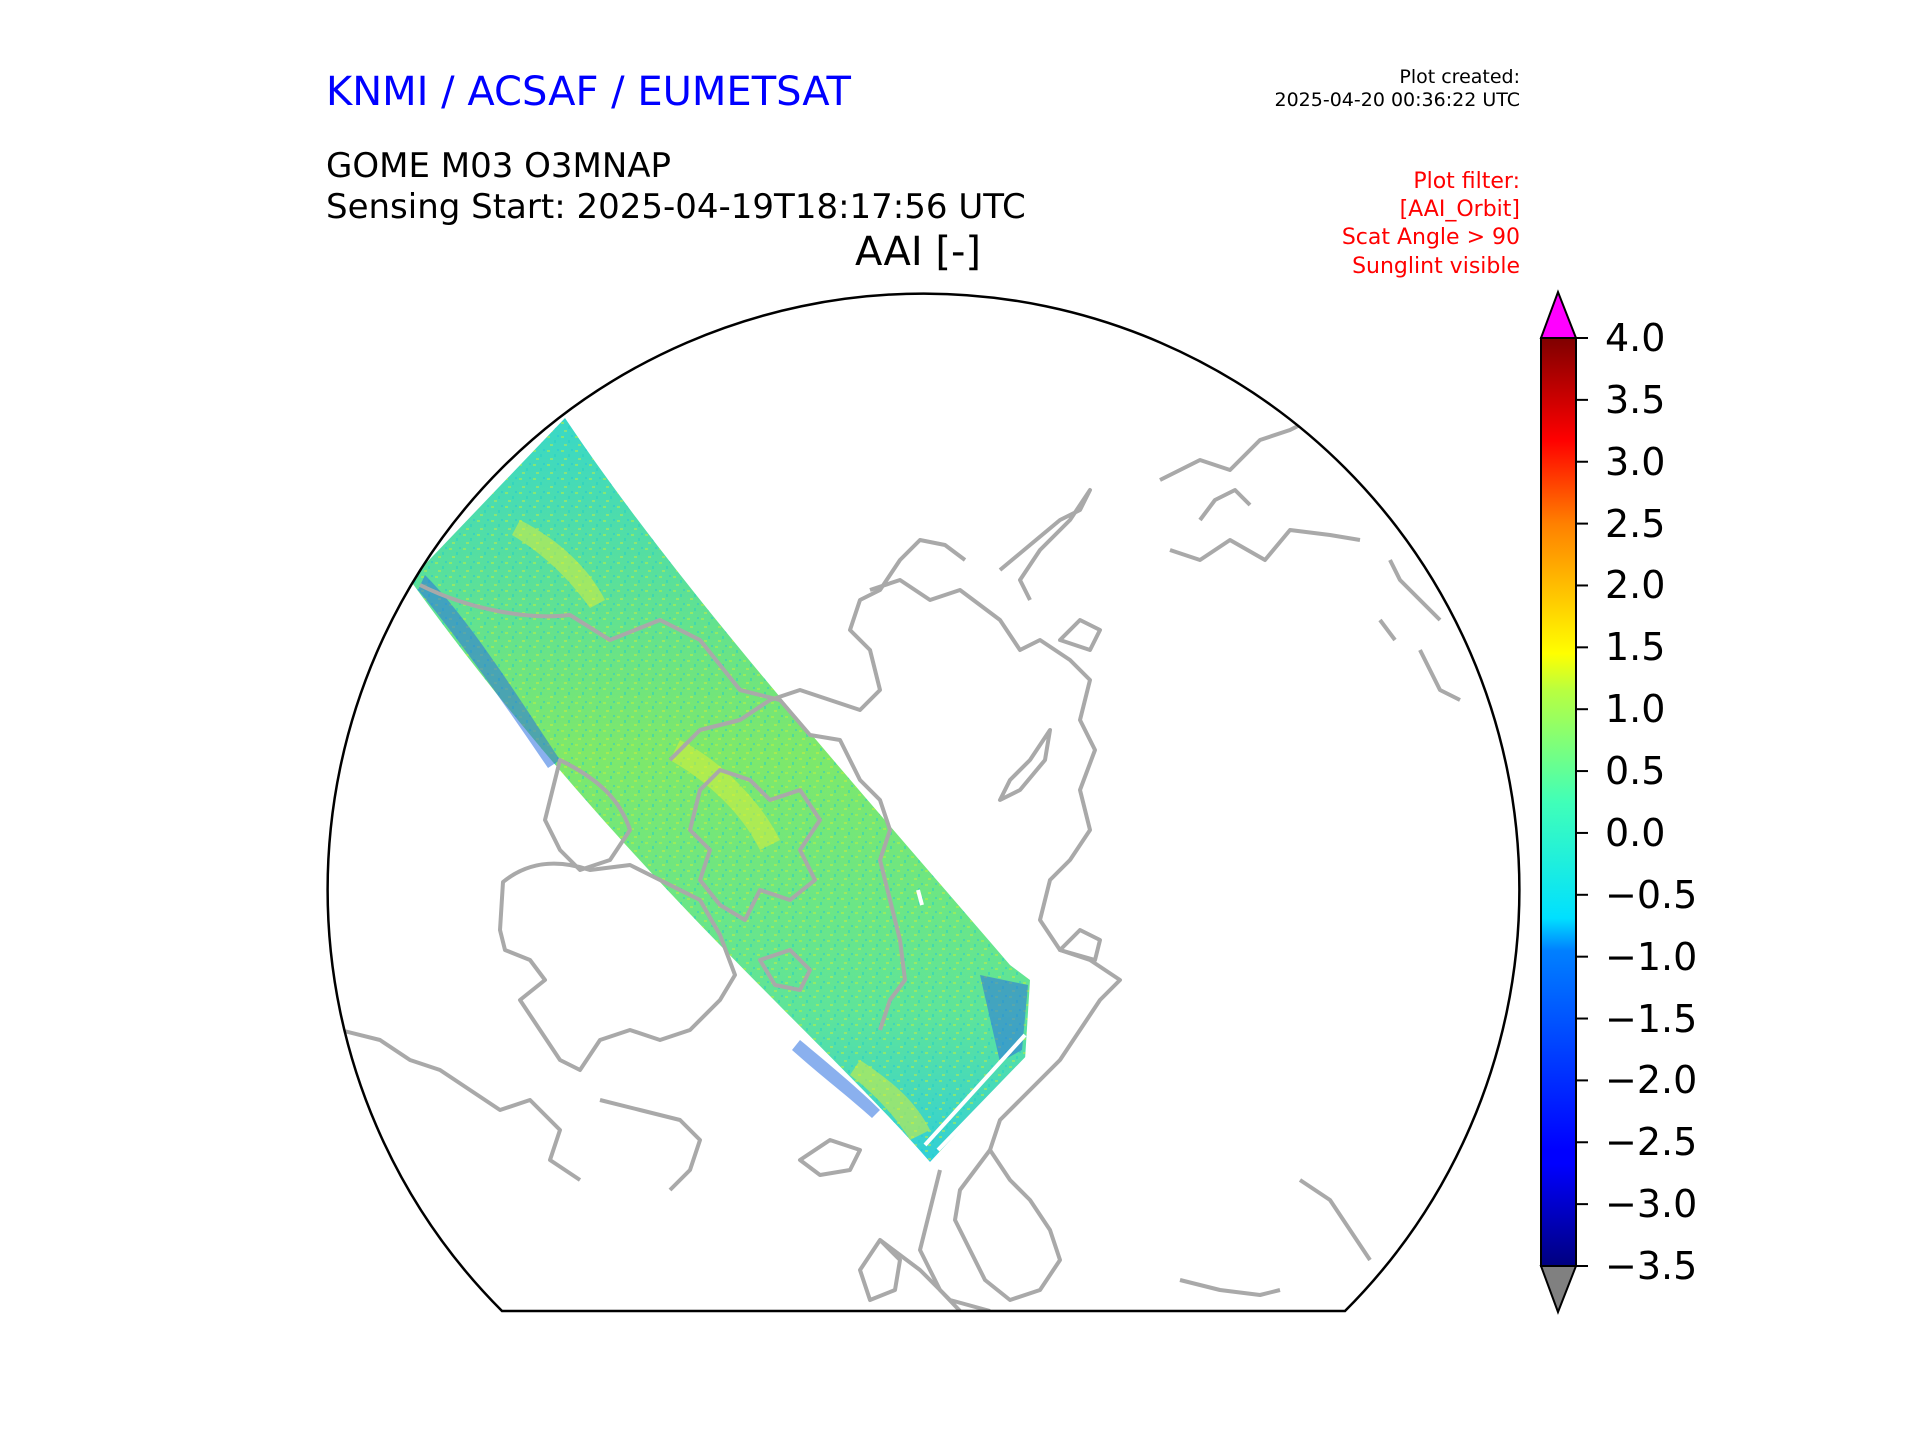 The width and height of the screenshot is (1920, 1440). I want to click on coast-east-asia, so click(1300, 520).